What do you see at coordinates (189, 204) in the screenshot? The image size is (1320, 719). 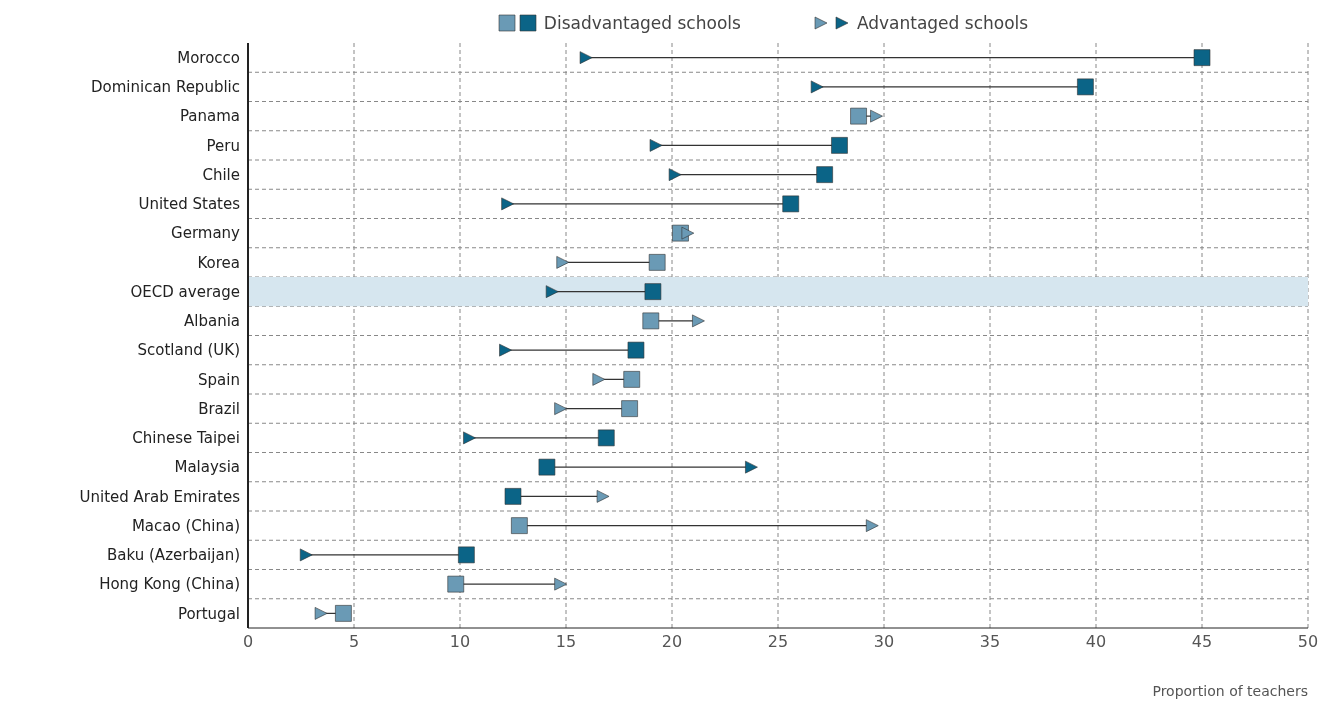 I see `y-tick-label: United States` at bounding box center [189, 204].